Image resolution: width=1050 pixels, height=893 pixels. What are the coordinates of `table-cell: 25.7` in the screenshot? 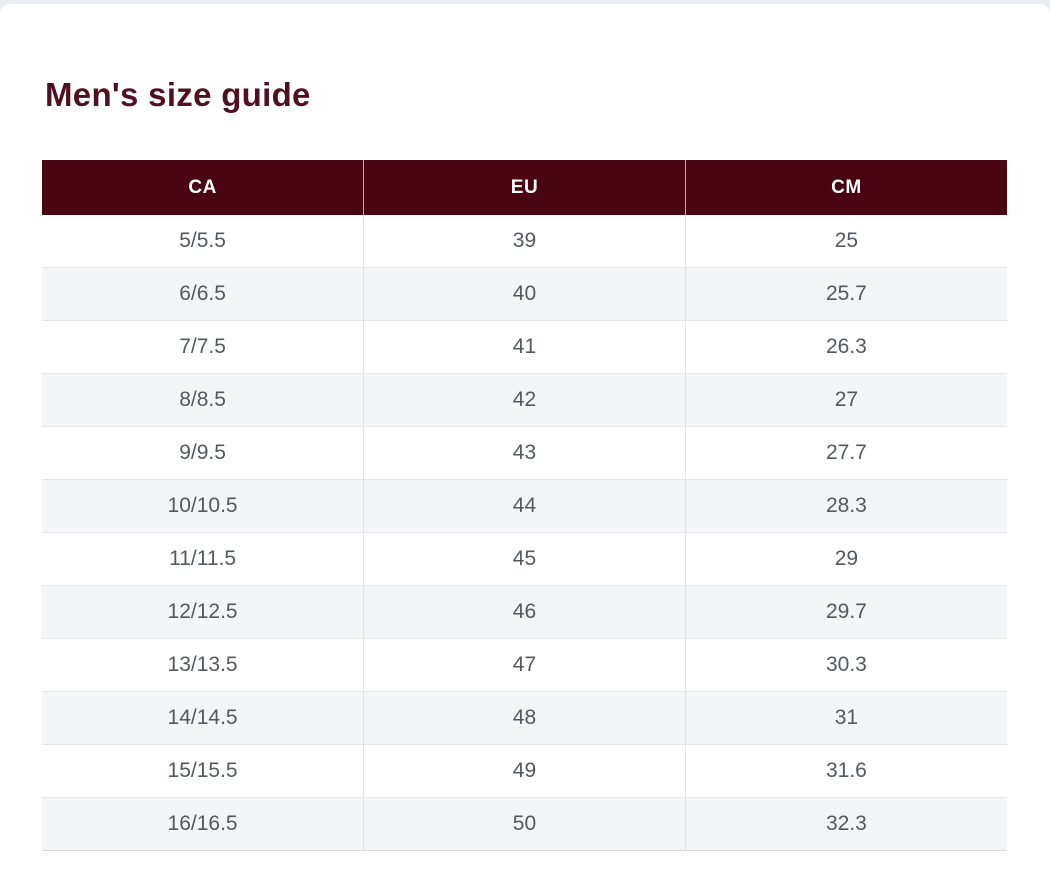 It's located at (845, 294).